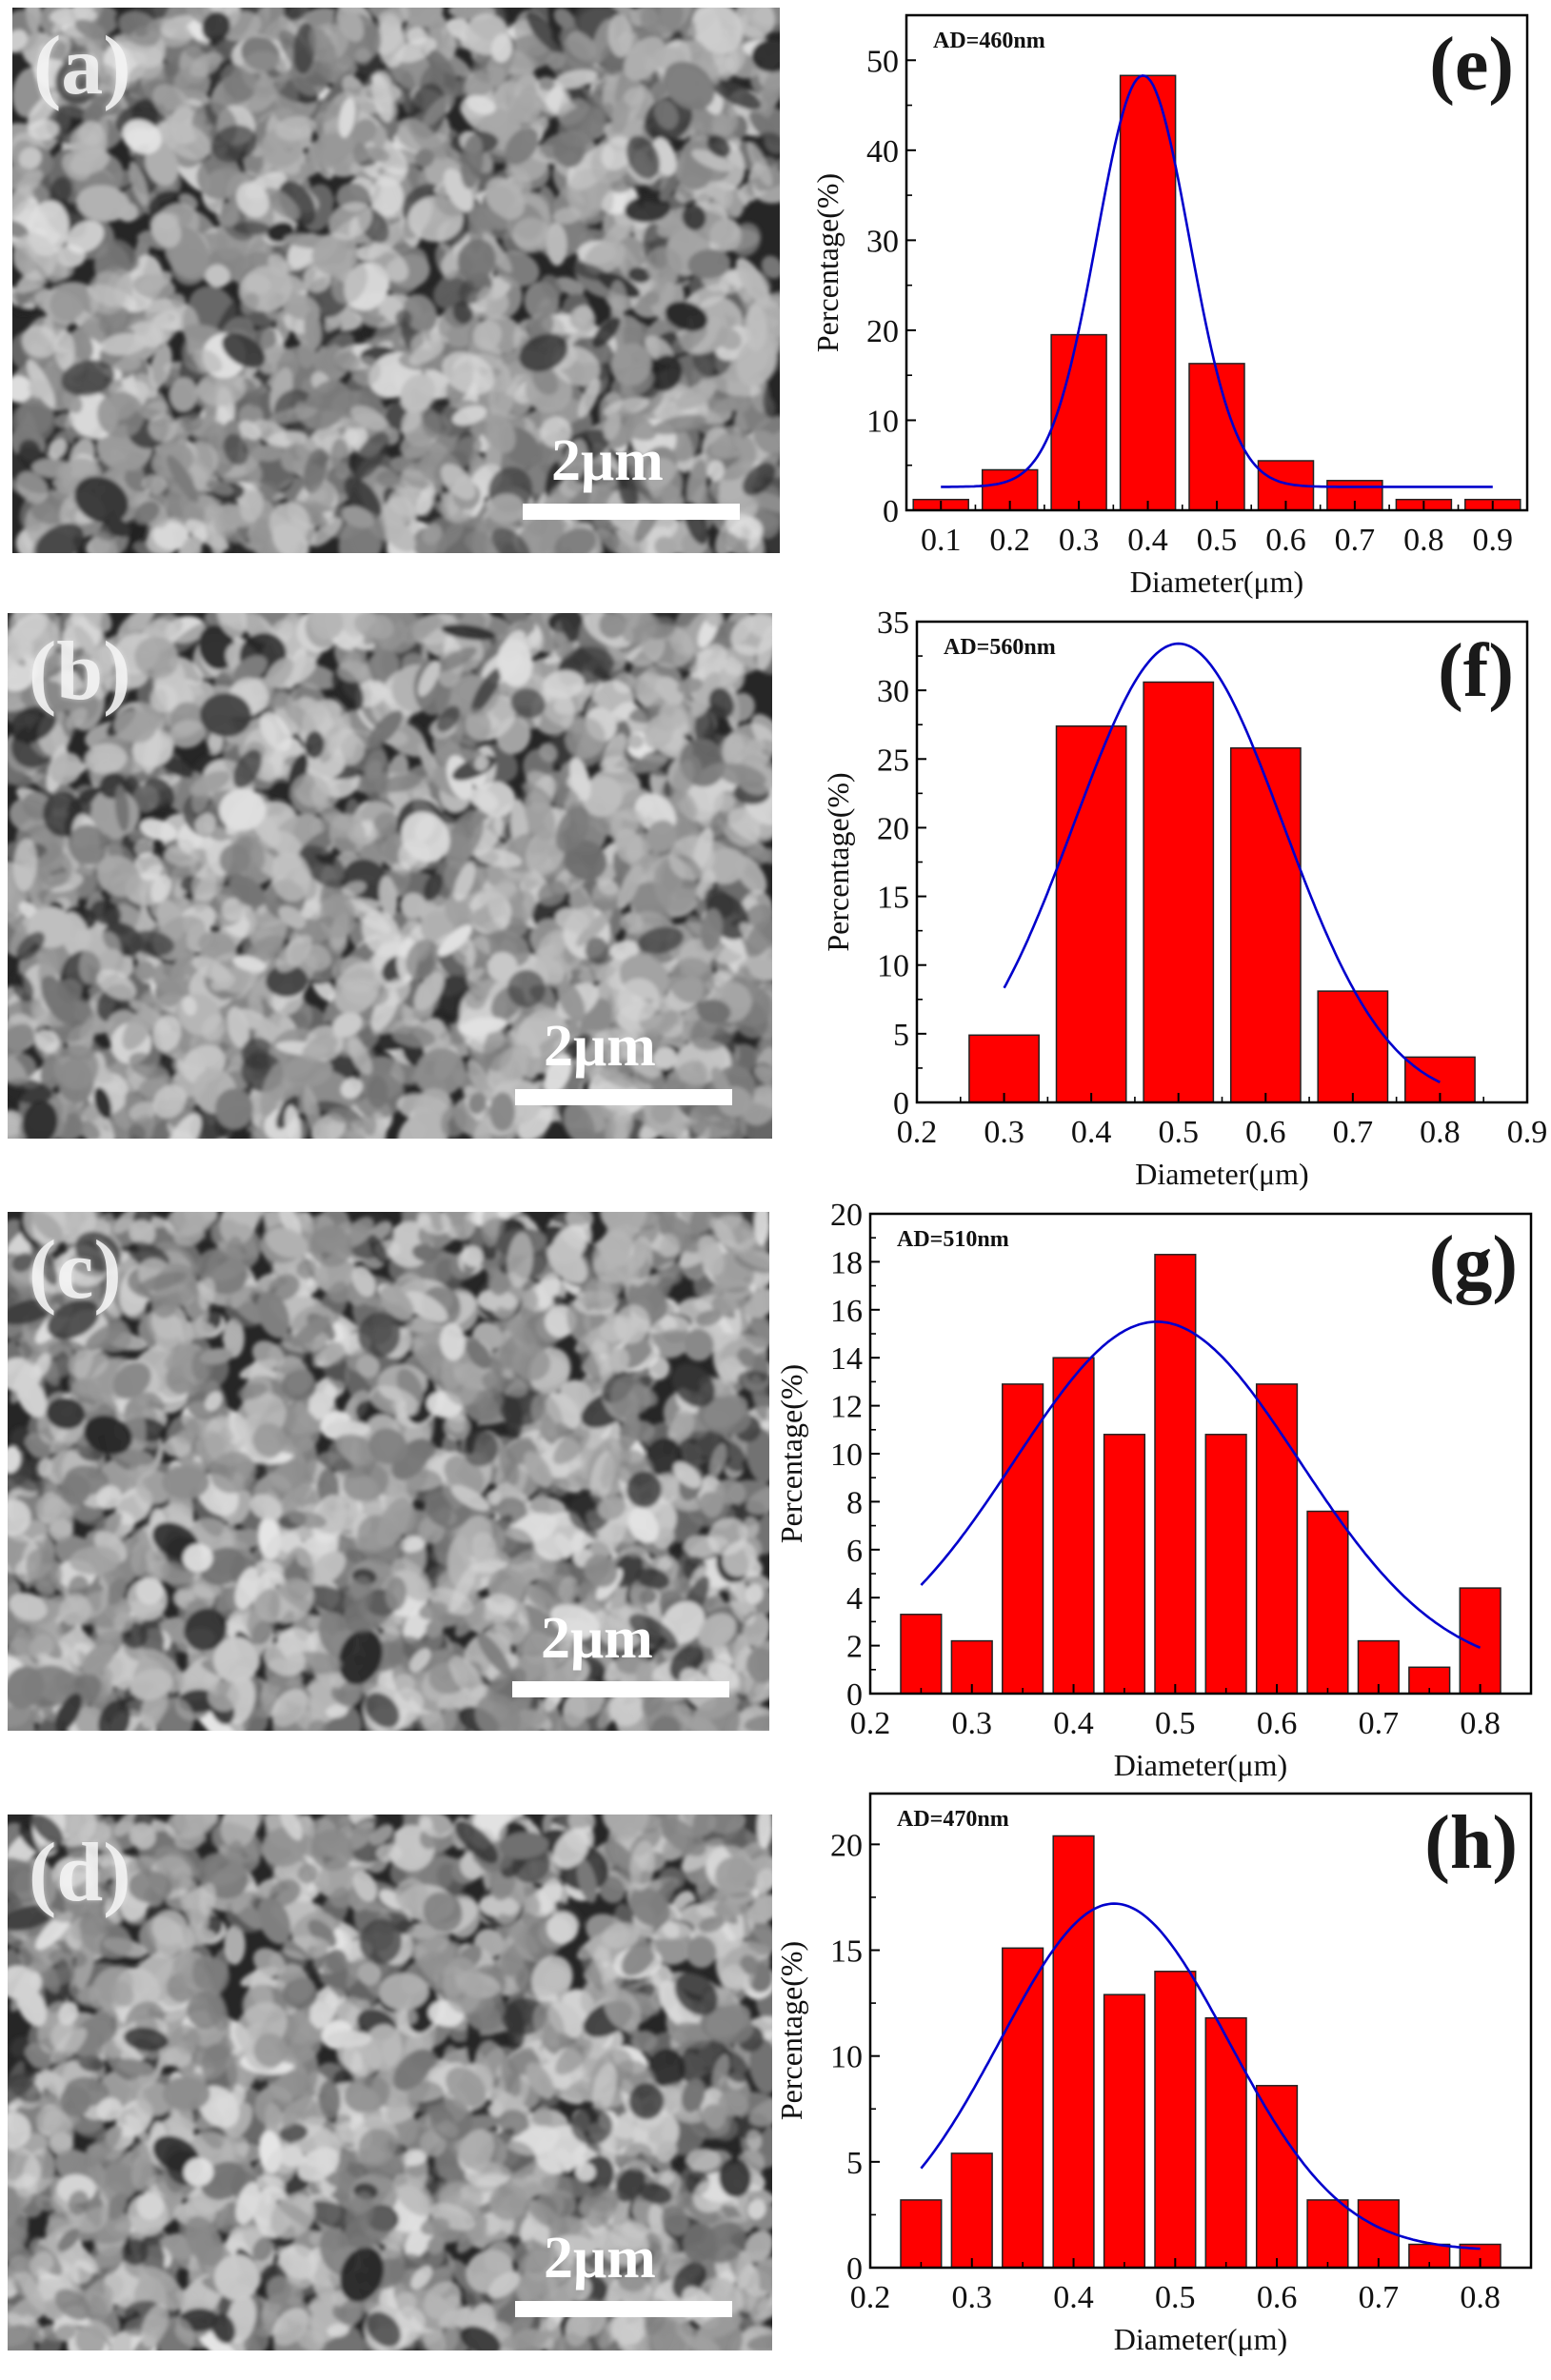 The image size is (1551, 2380). I want to click on y-tick-label: 14, so click(846, 1359).